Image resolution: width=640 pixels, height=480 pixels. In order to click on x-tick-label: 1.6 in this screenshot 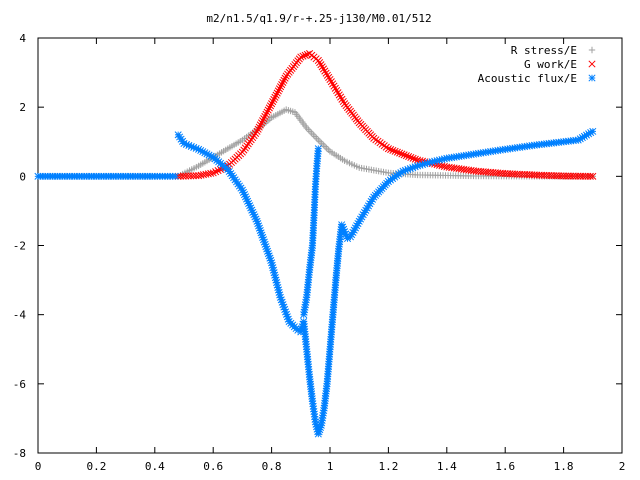, I will do `click(505, 466)`.